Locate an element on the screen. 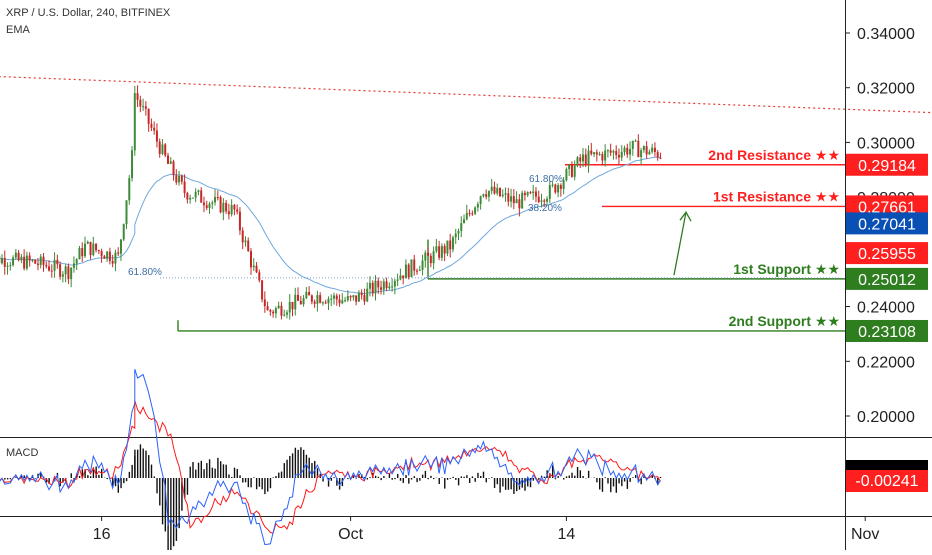 The image size is (932, 555). price-badge-text: 0.25955 is located at coordinates (887, 254).